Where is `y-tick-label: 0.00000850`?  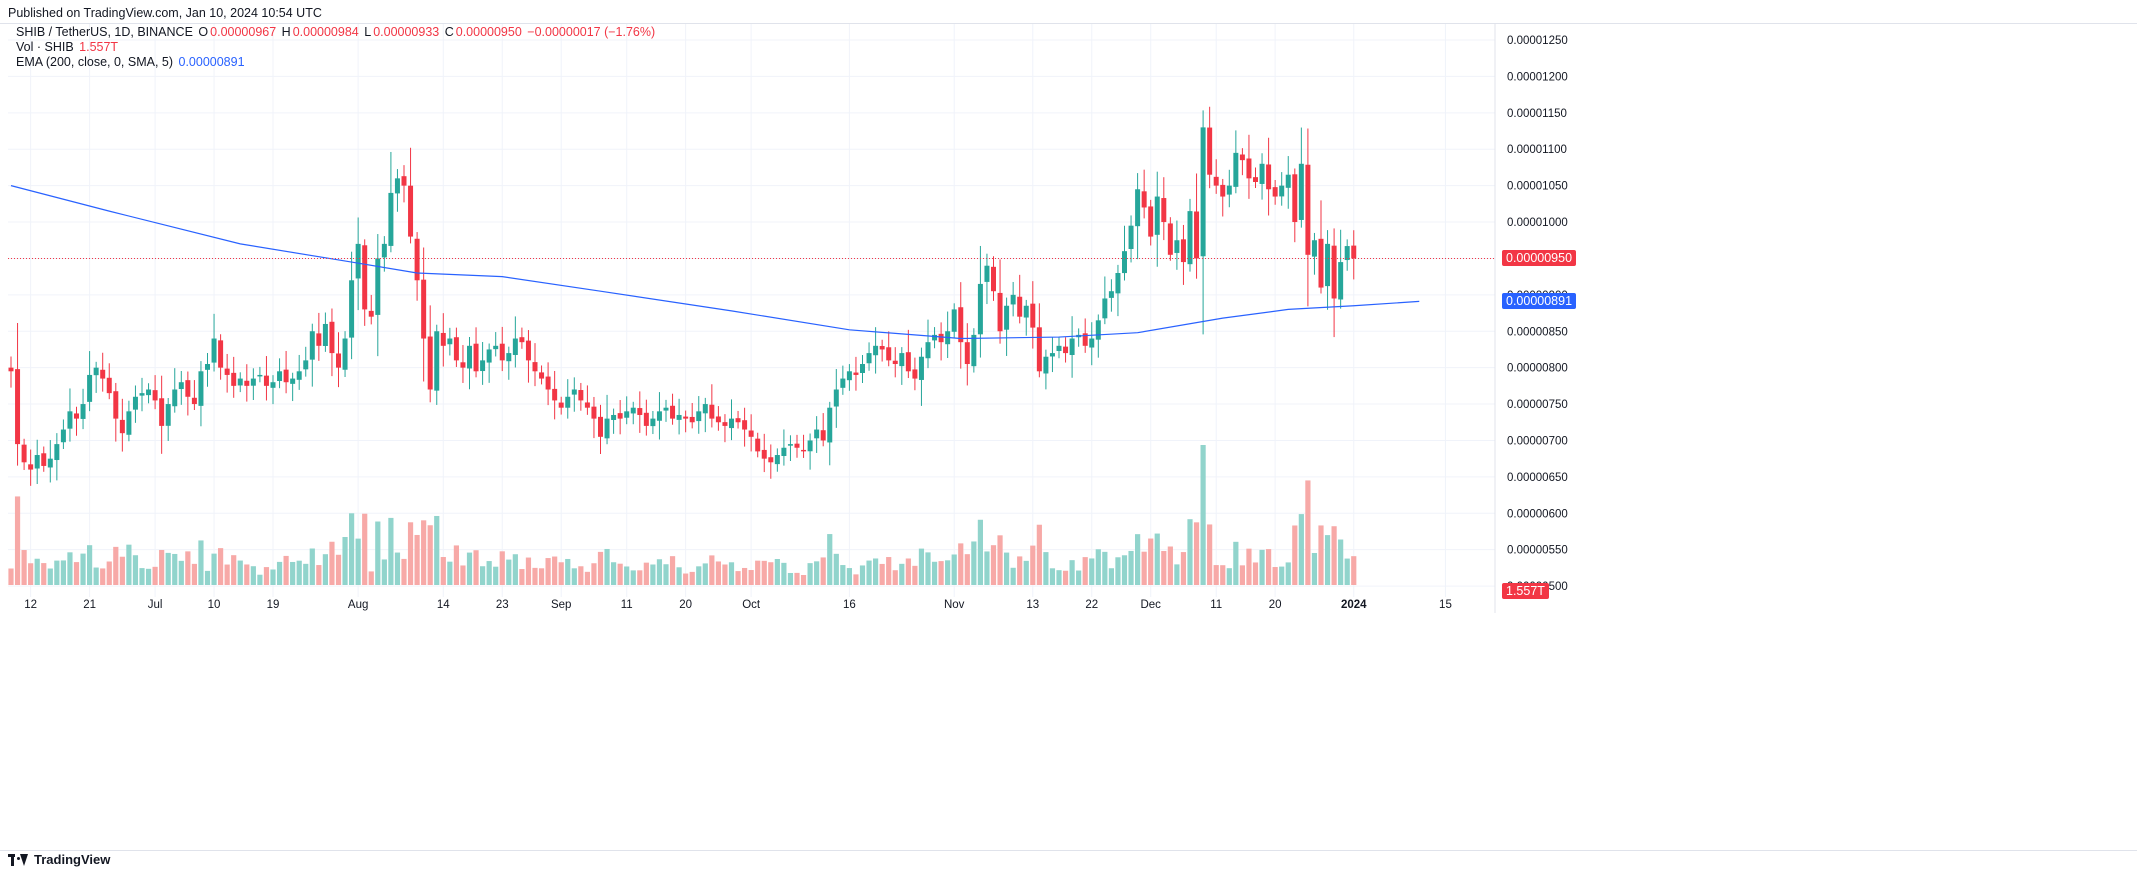 y-tick-label: 0.00000850 is located at coordinates (1537, 332).